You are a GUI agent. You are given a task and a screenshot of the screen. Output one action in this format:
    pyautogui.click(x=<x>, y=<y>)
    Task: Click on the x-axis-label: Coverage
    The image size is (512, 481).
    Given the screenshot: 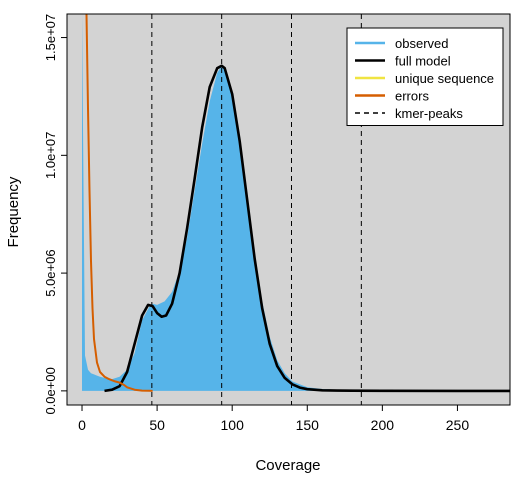 What is the action you would take?
    pyautogui.click(x=287, y=465)
    